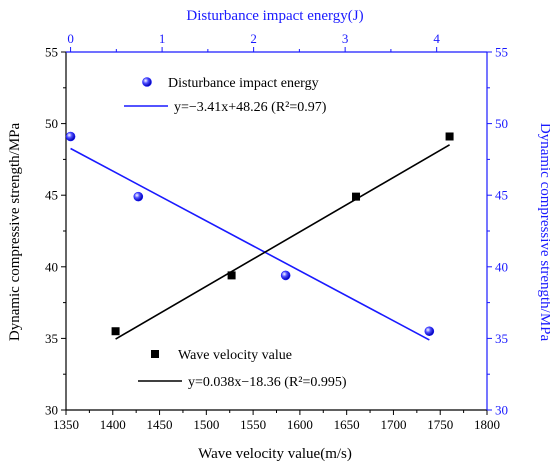  Describe the element at coordinates (55, 231) in the screenshot. I see `left-axis-ticks: 30 35 40 45 50 55` at that location.